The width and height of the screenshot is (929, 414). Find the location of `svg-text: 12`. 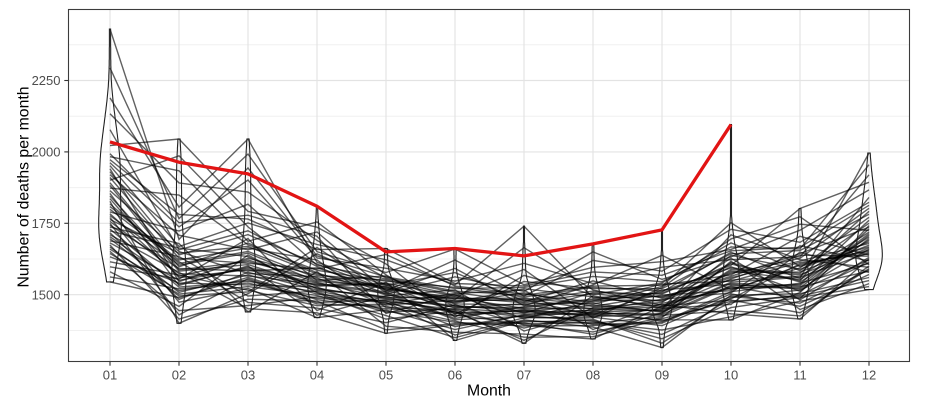

svg-text: 12 is located at coordinates (869, 374).